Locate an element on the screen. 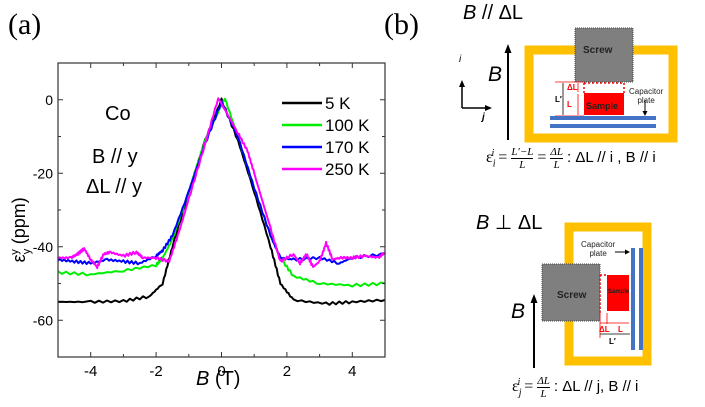 The height and width of the screenshot is (407, 705). y-tick-label: 0 is located at coordinates (49, 100).